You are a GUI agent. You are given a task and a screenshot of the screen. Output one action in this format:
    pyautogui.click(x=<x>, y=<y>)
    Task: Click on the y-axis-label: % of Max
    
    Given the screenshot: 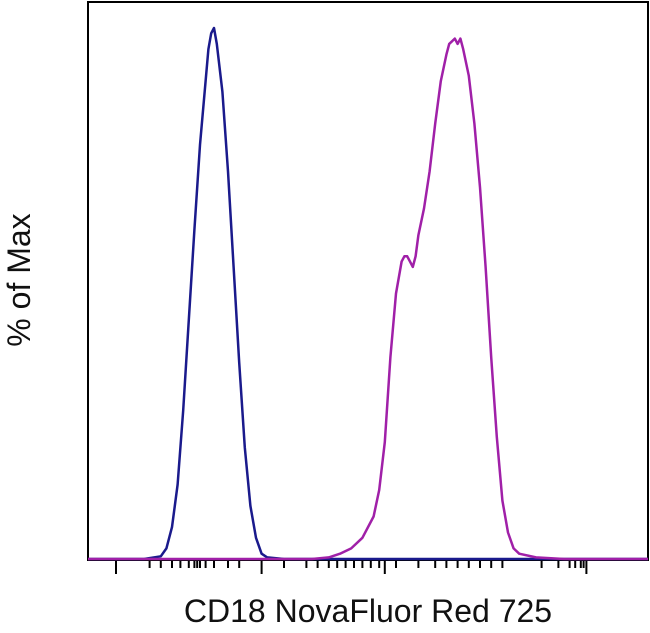 What is the action you would take?
    pyautogui.click(x=19, y=279)
    